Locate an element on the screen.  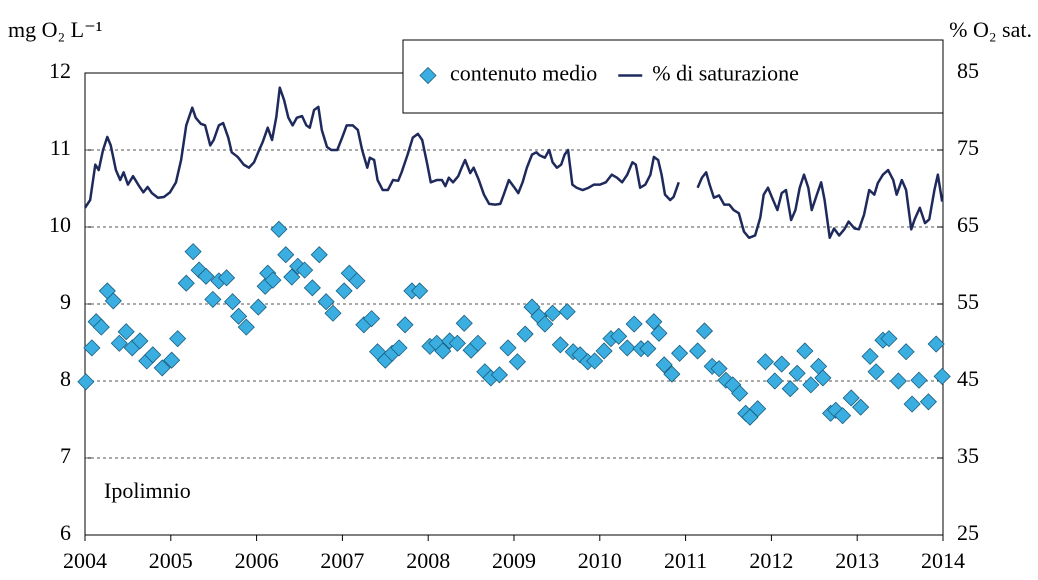
x-tick-label: 2008 is located at coordinates (428, 560).